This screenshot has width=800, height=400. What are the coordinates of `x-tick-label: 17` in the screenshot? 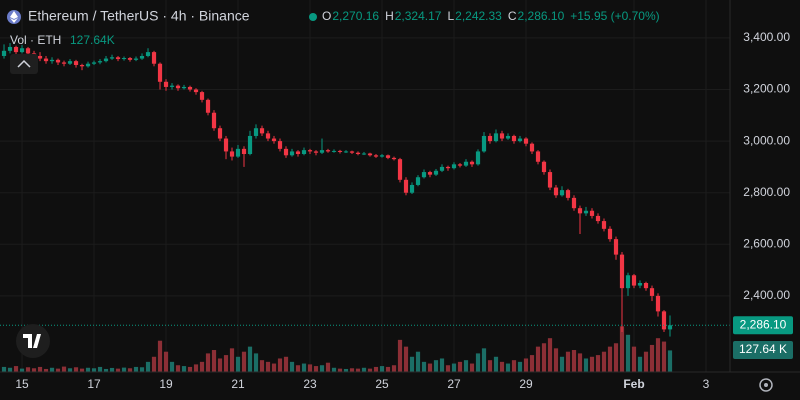 It's located at (94, 384).